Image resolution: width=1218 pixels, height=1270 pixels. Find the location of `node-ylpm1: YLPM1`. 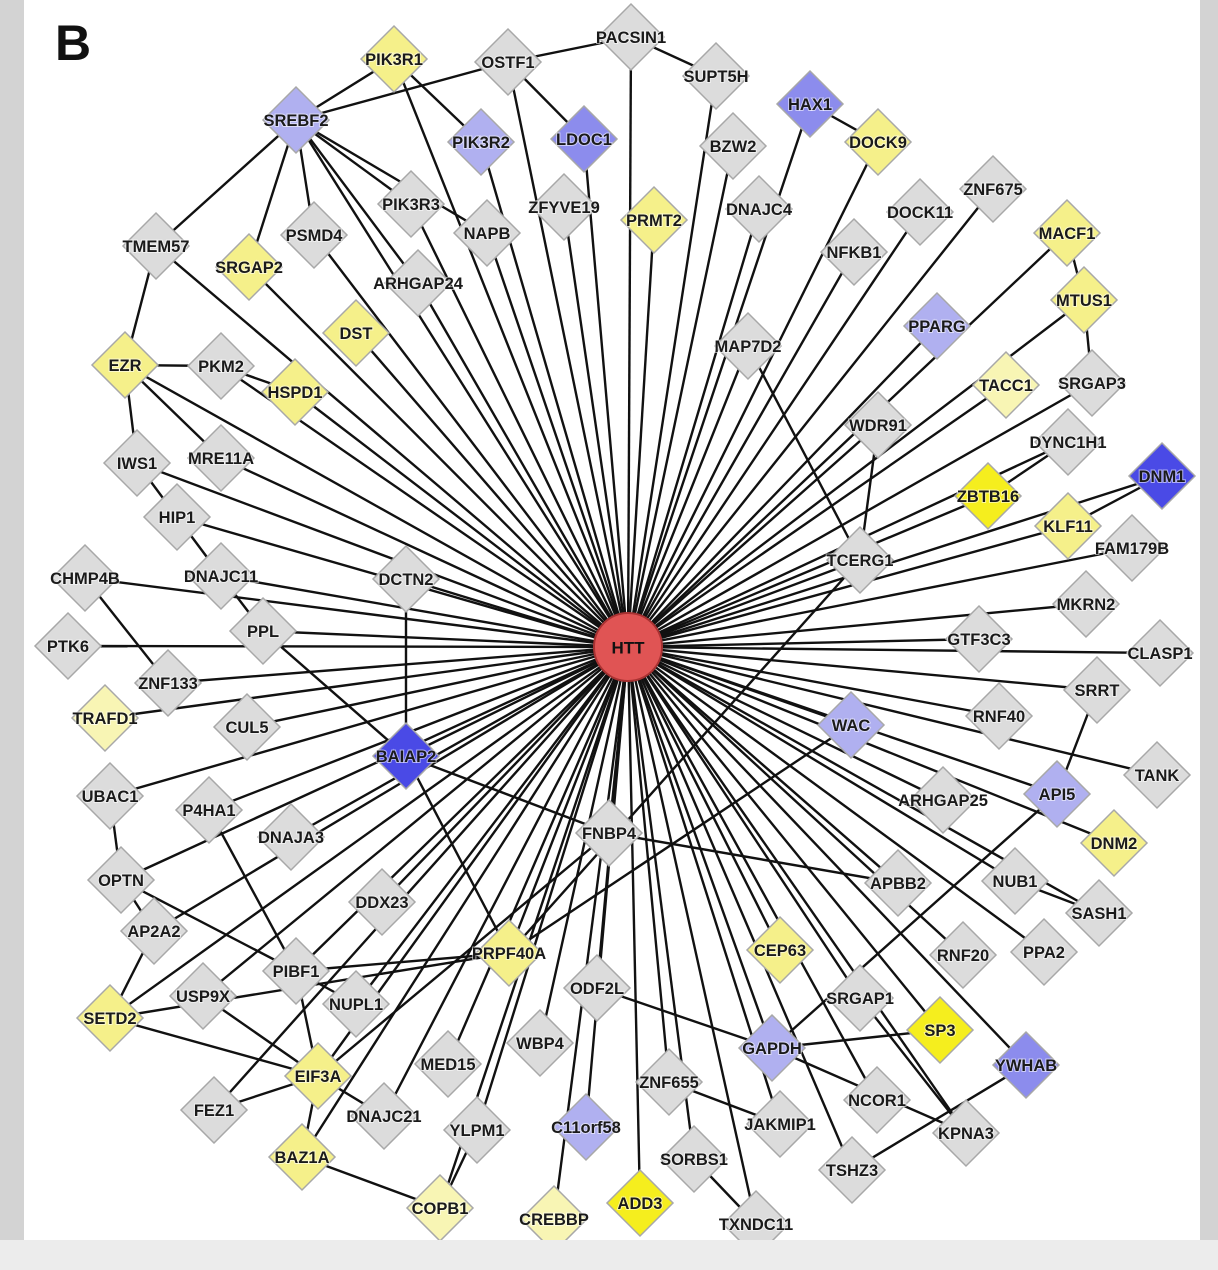

node-ylpm1: YLPM1 is located at coordinates (477, 1130).